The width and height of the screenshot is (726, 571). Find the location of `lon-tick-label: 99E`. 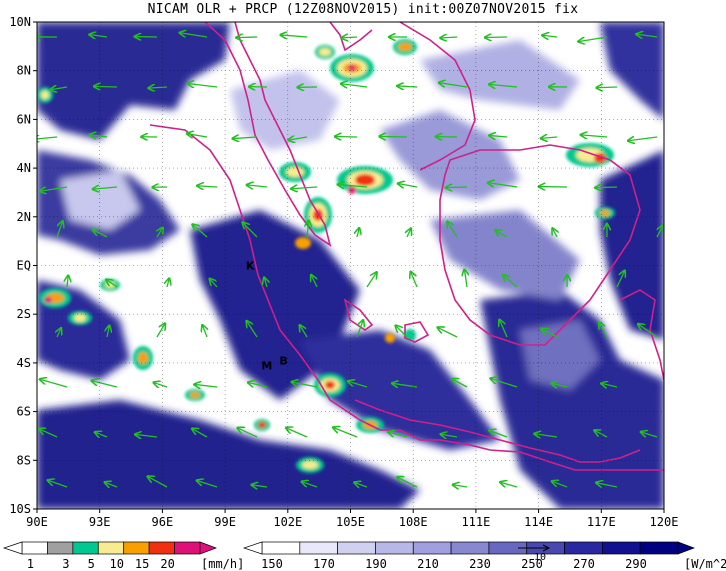

lon-tick-label: 99E is located at coordinates (225, 522).